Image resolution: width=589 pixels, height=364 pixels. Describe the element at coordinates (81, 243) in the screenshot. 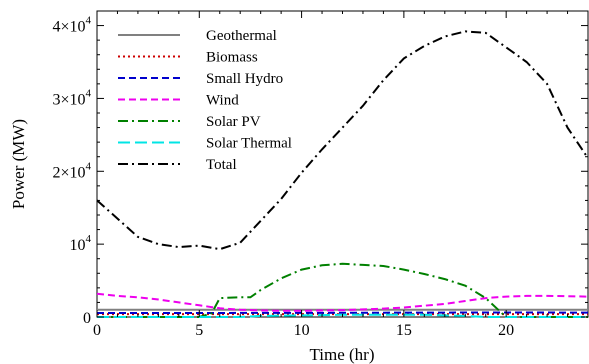

I see `y-tick-label: 104` at that location.